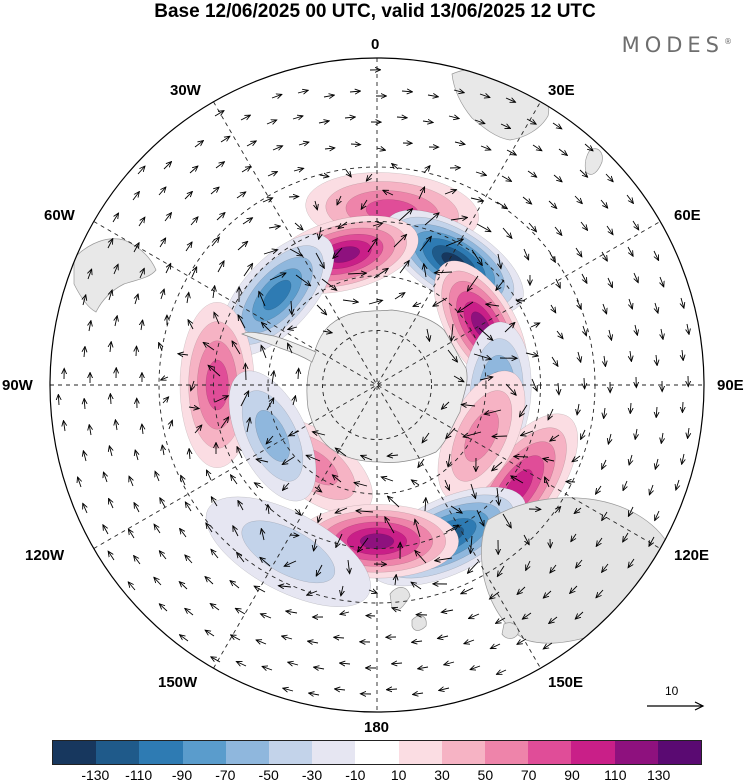 The height and width of the screenshot is (783, 750). What do you see at coordinates (59, 215) in the screenshot?
I see `lon-label-60w: 60W` at bounding box center [59, 215].